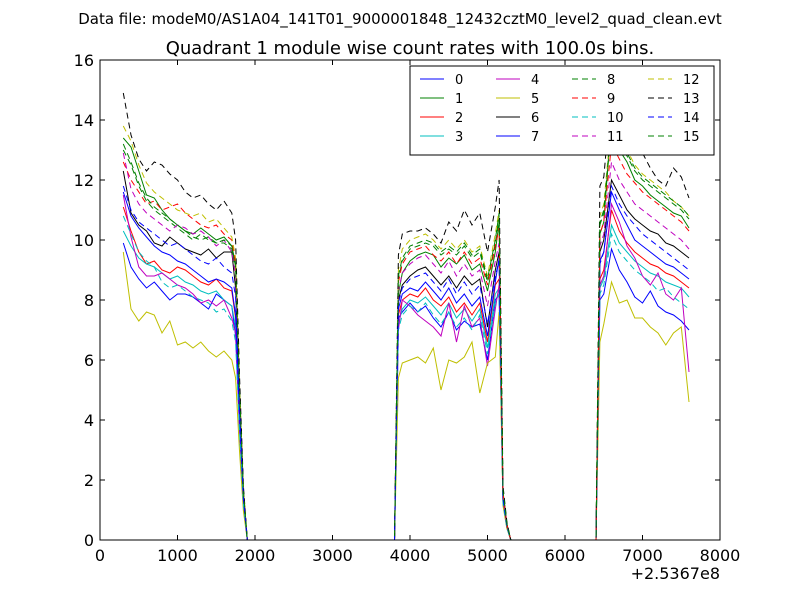  What do you see at coordinates (611, 99) in the screenshot?
I see `legend-label-9: 9` at bounding box center [611, 99].